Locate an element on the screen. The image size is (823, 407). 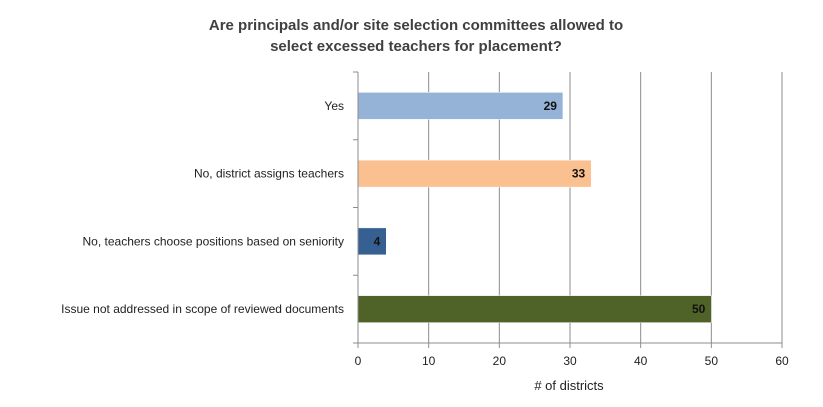
x-axis-title: # of districts is located at coordinates (569, 385).